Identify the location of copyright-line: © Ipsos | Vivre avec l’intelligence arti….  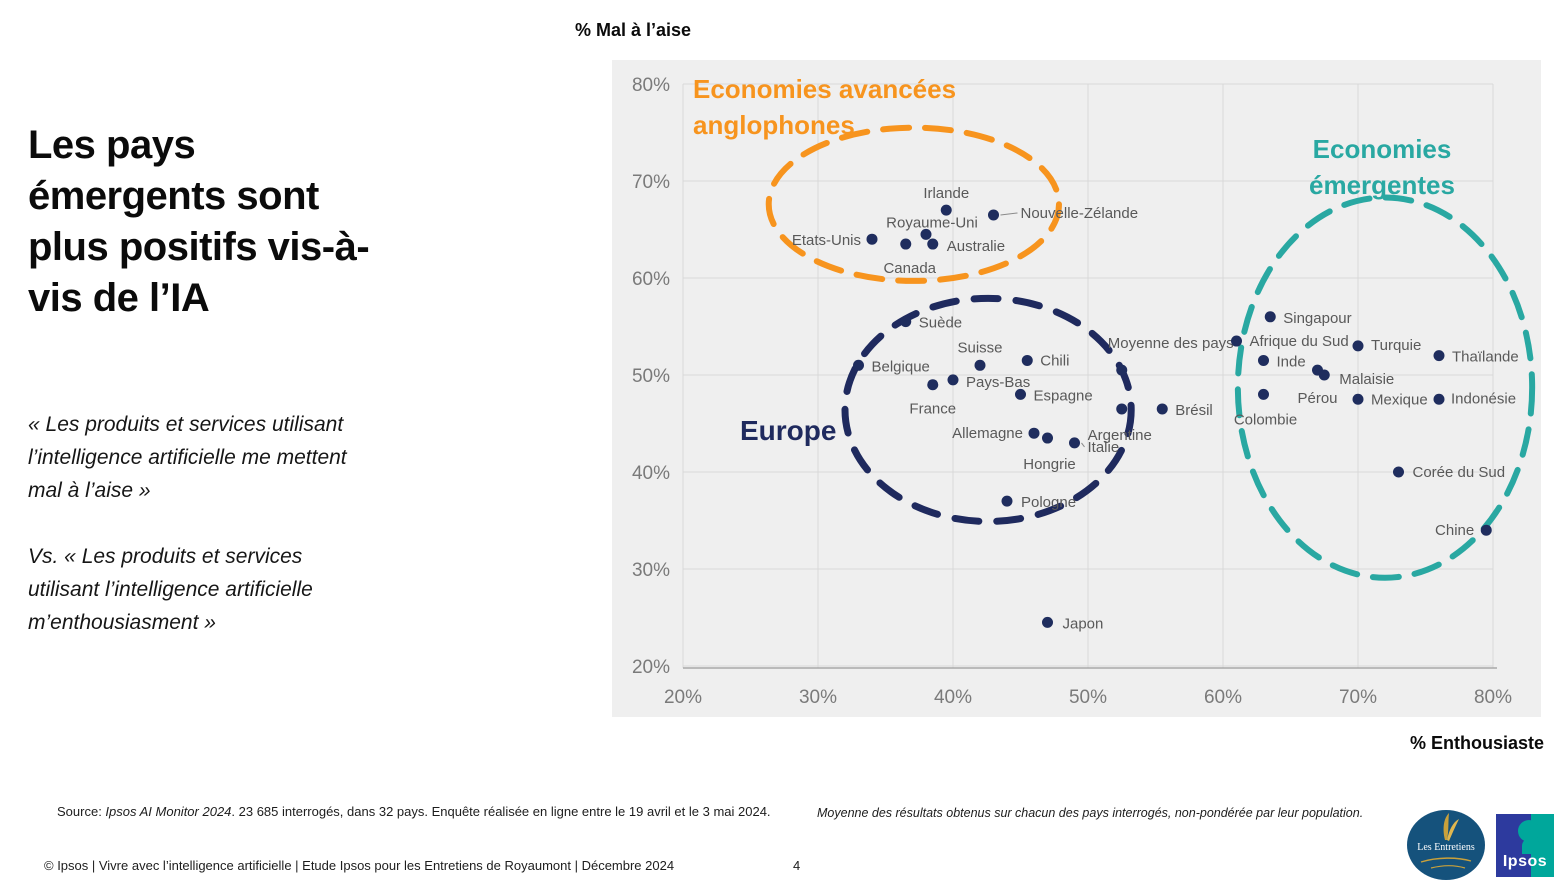
(359, 865).